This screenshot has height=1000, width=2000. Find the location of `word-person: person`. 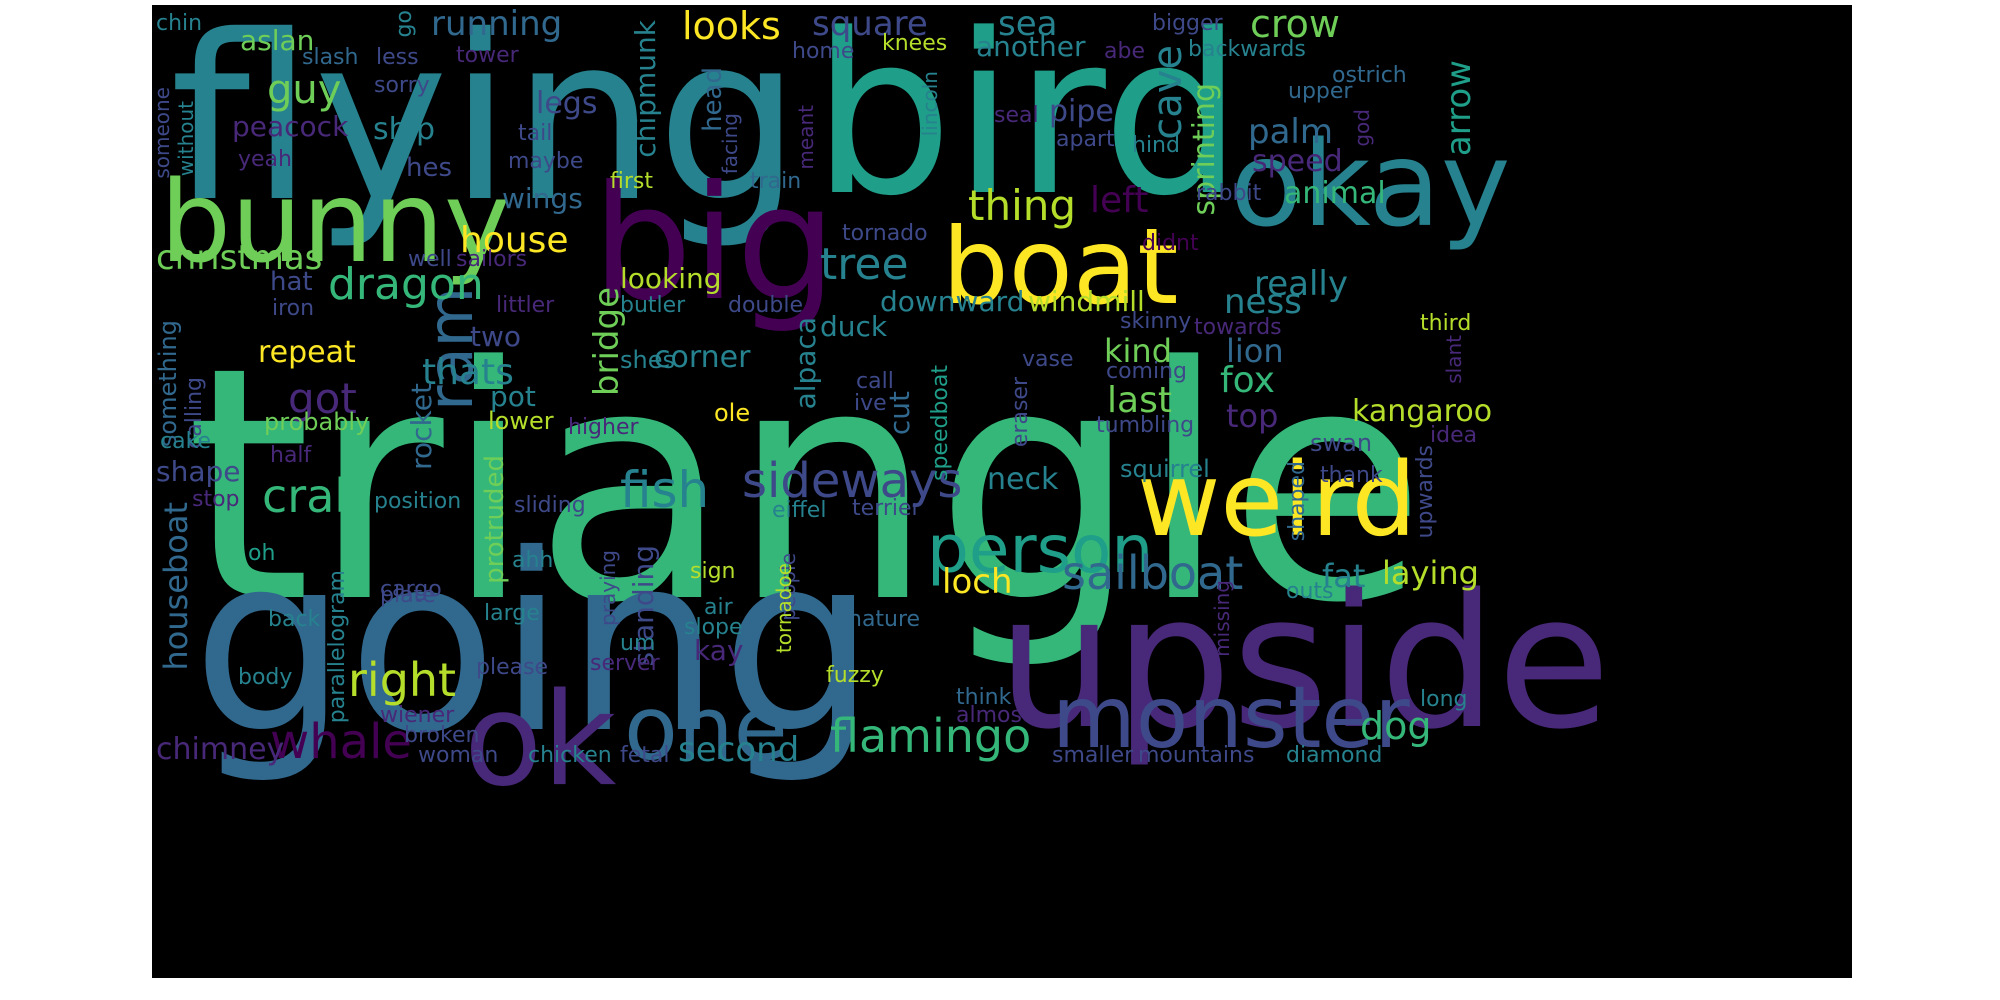

word-person: person is located at coordinates (1040, 549).